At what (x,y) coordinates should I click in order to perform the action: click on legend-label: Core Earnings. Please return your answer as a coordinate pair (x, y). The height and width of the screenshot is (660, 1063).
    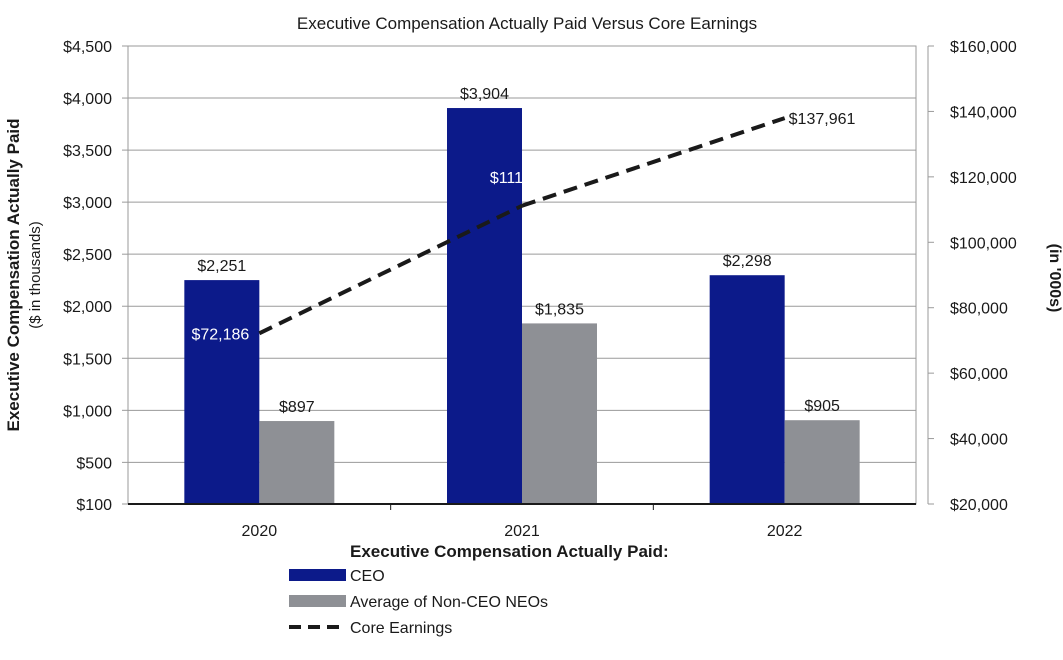
    Looking at the image, I should click on (401, 628).